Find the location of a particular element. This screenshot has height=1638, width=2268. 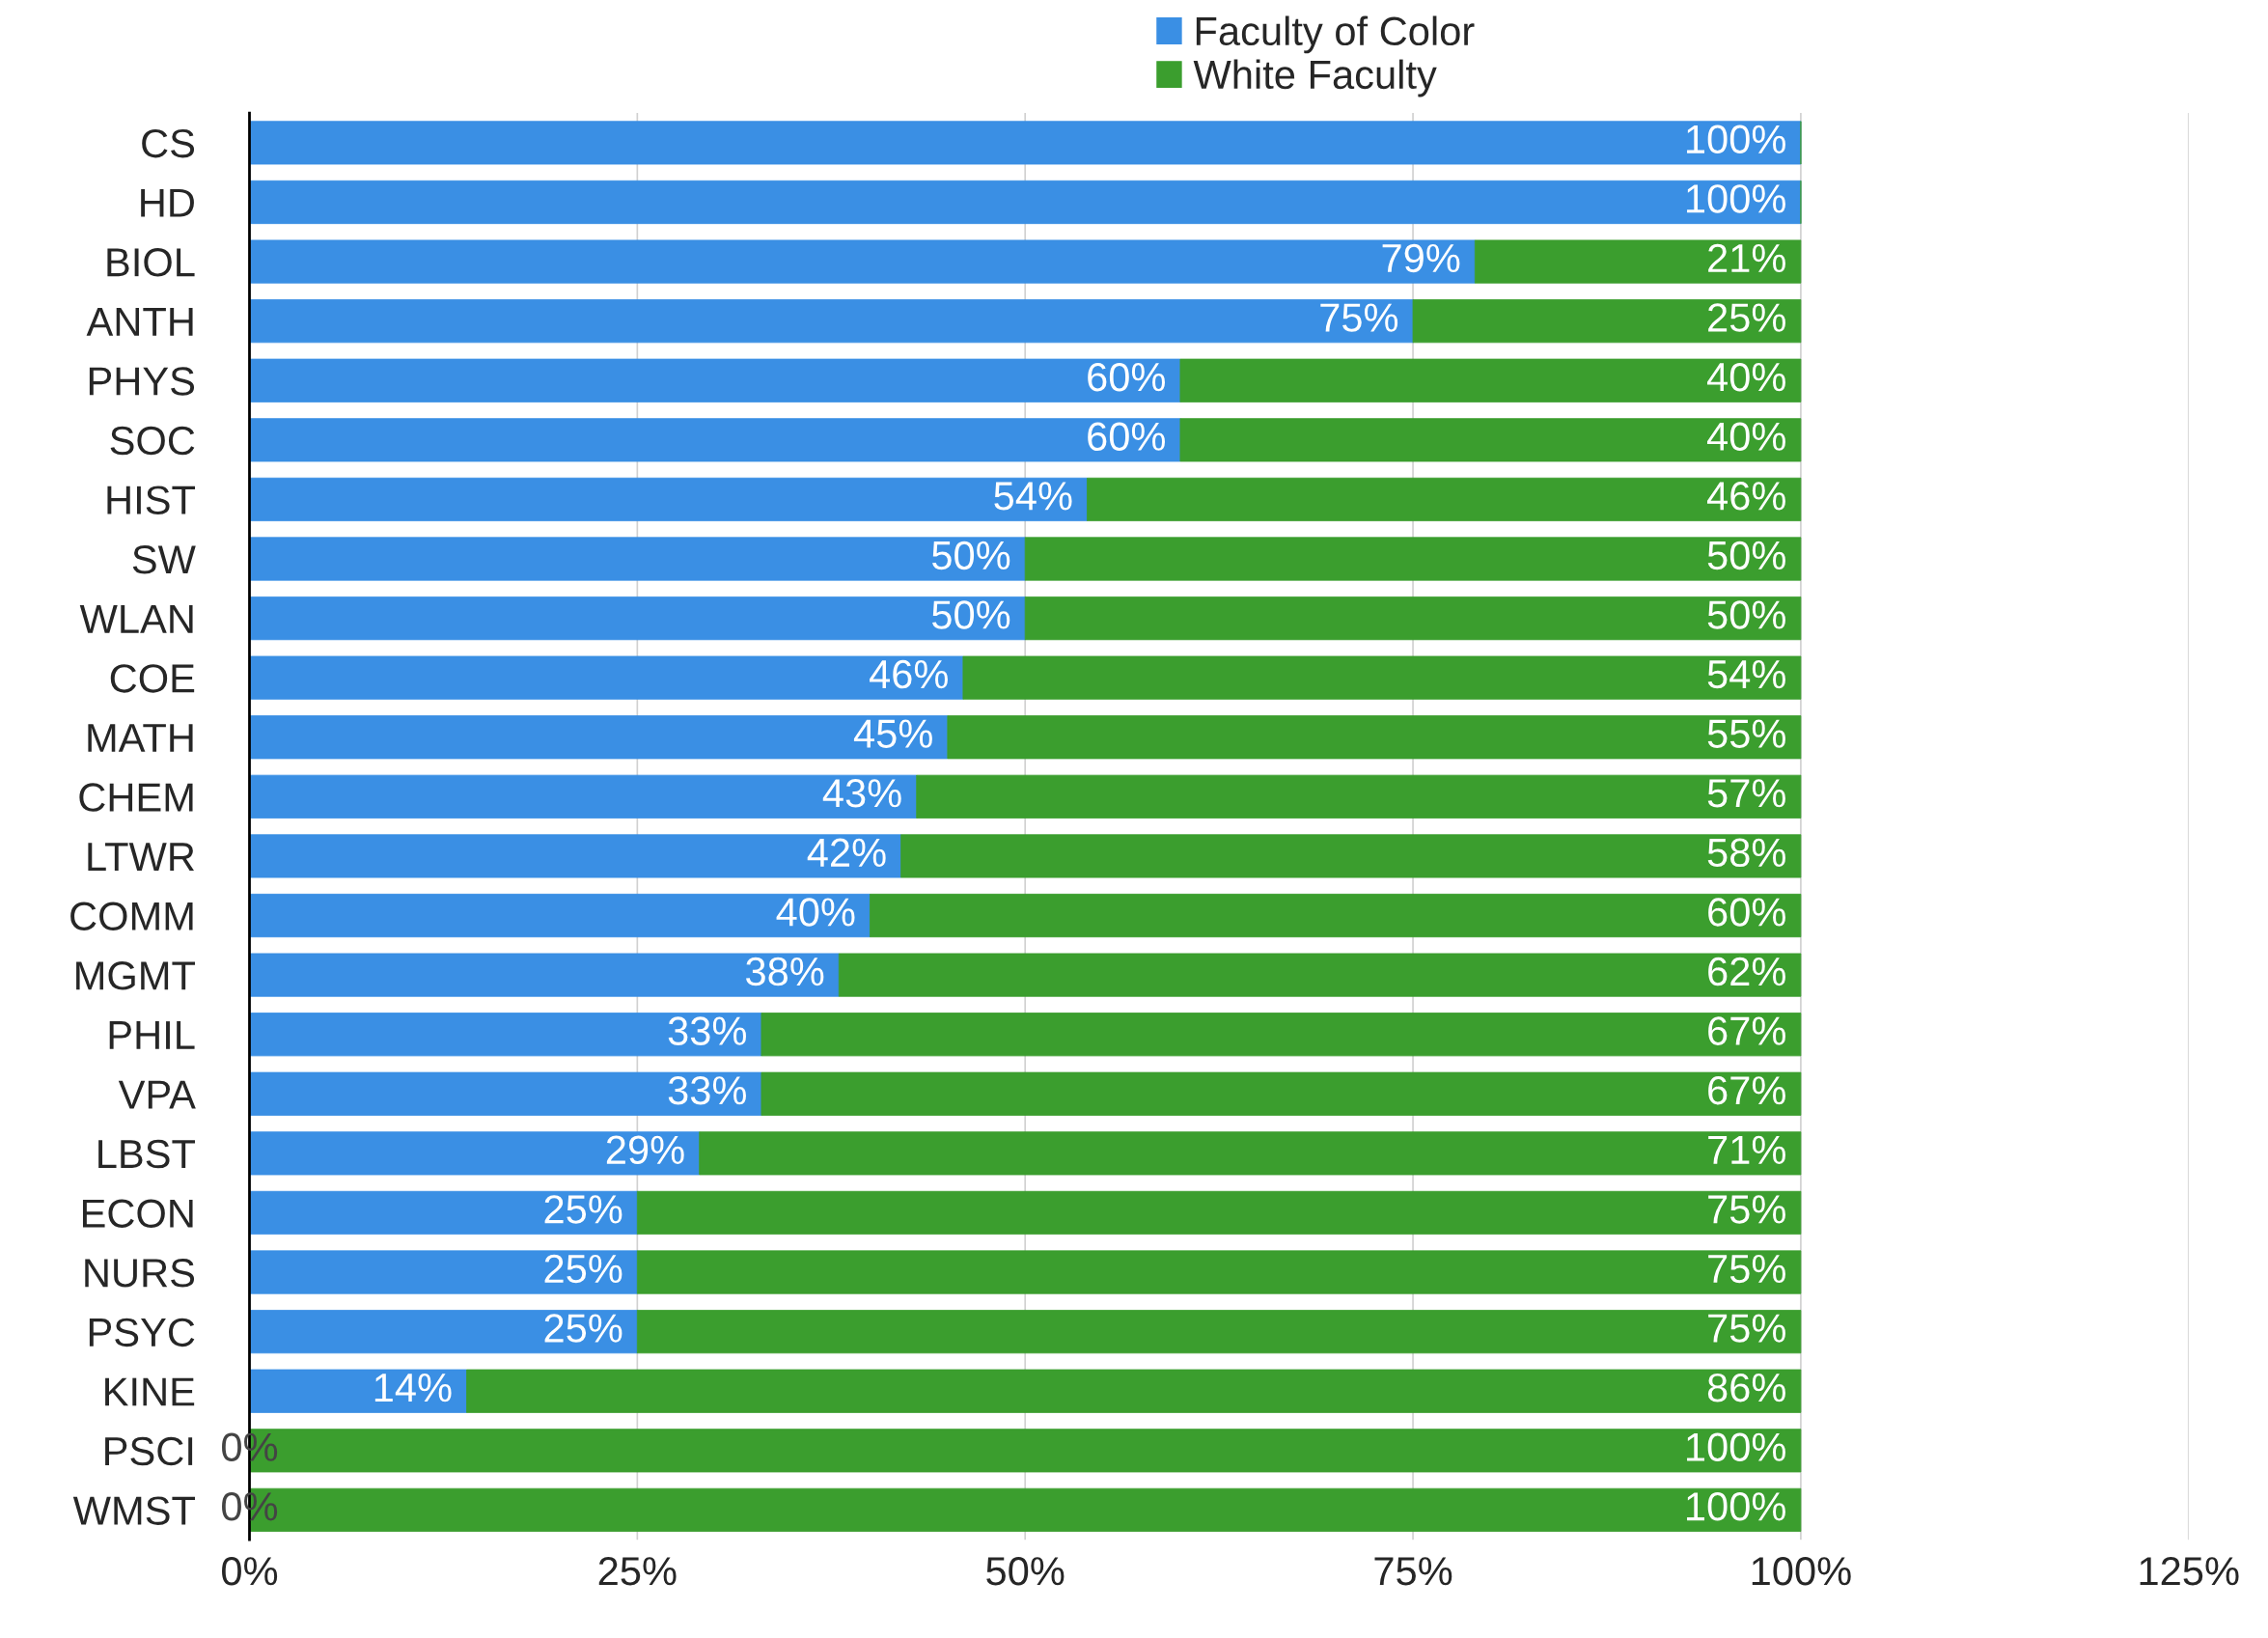

y-tick-label: COE is located at coordinates (152, 679).